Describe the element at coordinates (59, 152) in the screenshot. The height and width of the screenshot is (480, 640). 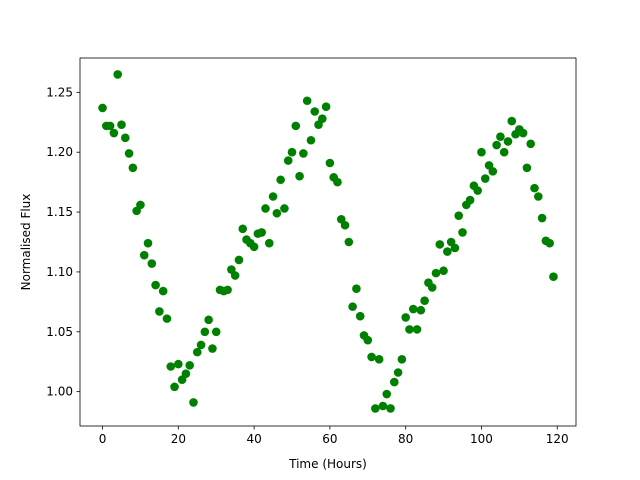
I see `y-tick-label: 1.20` at that location.